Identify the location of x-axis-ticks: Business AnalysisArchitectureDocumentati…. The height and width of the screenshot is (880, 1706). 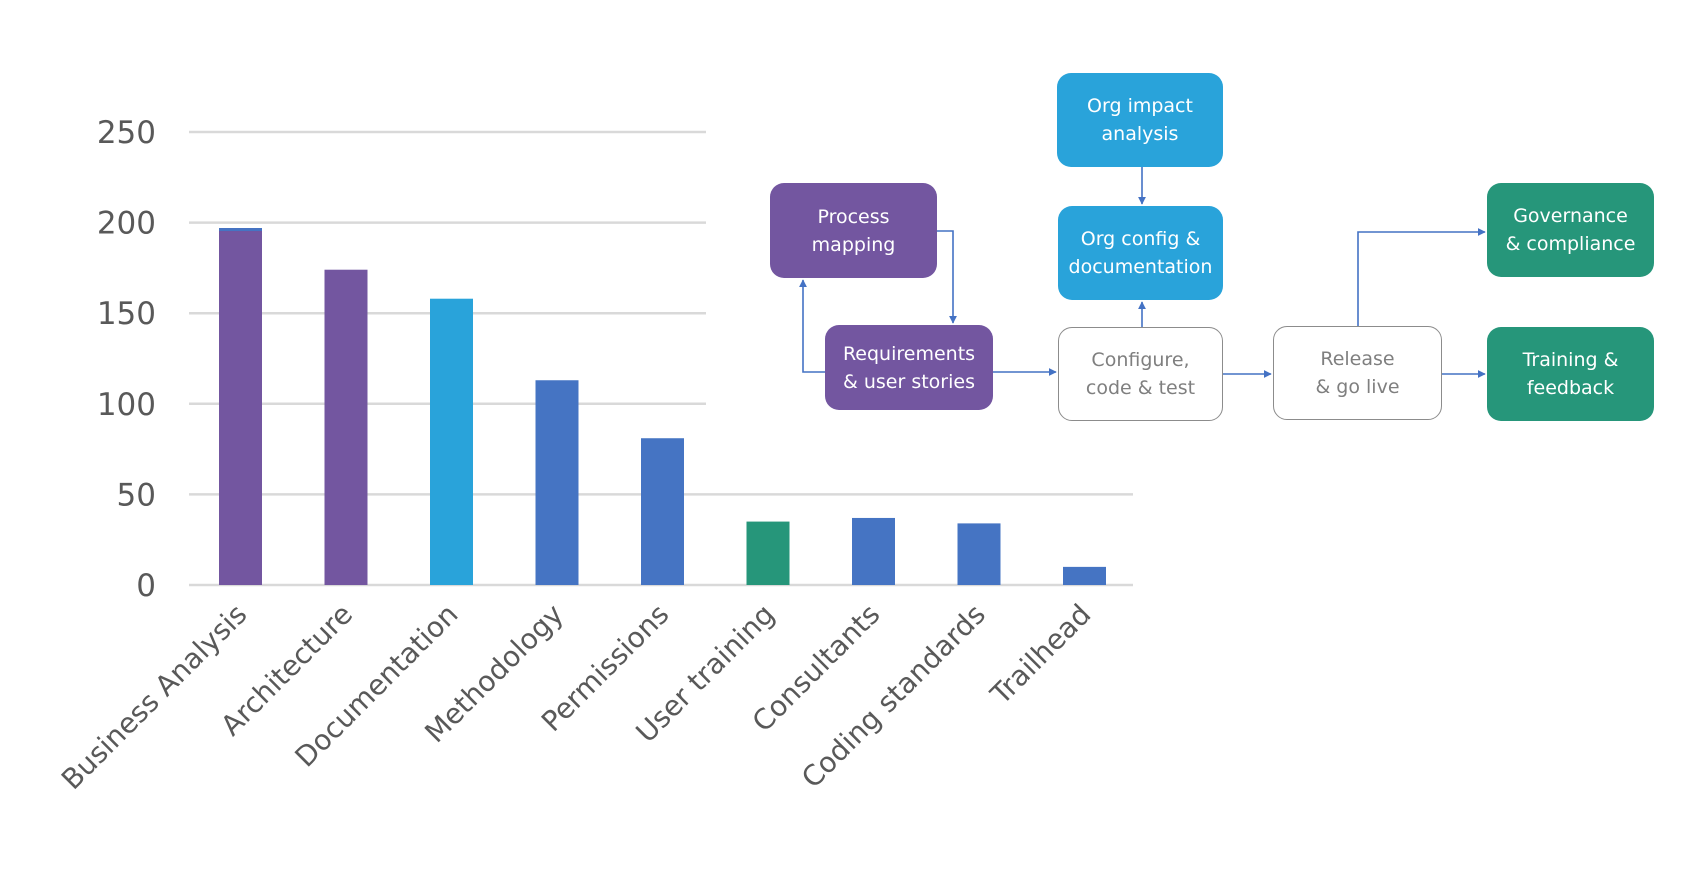
(576, 697).